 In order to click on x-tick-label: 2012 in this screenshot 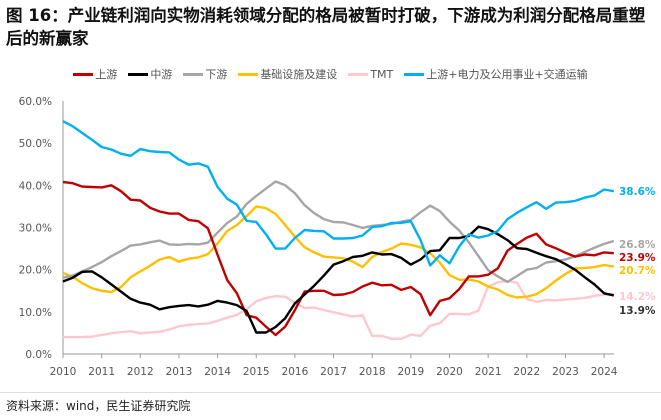, I will do `click(140, 372)`.